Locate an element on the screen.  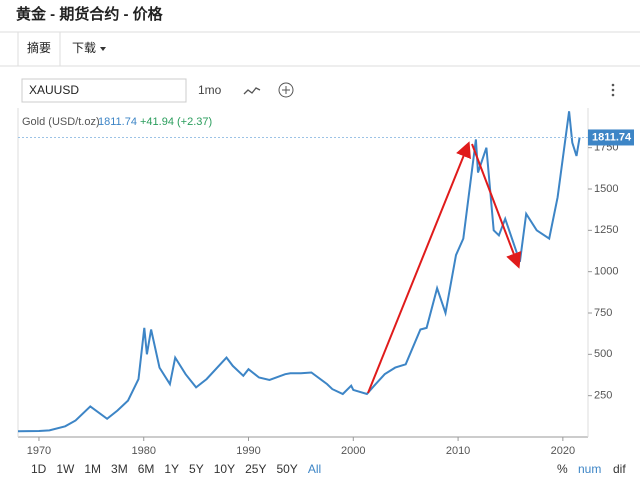
mode-button: dif is located at coordinates (619, 469).